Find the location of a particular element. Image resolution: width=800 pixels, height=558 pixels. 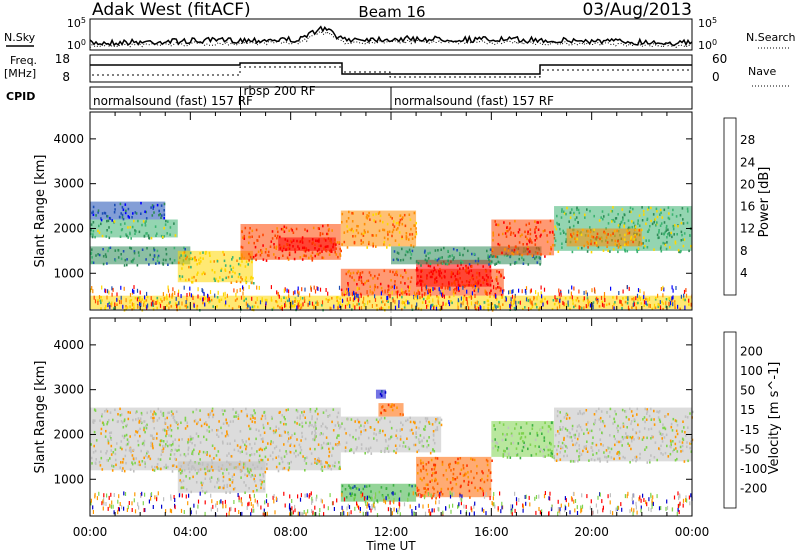

power-colorbar-border is located at coordinates (730, 206).